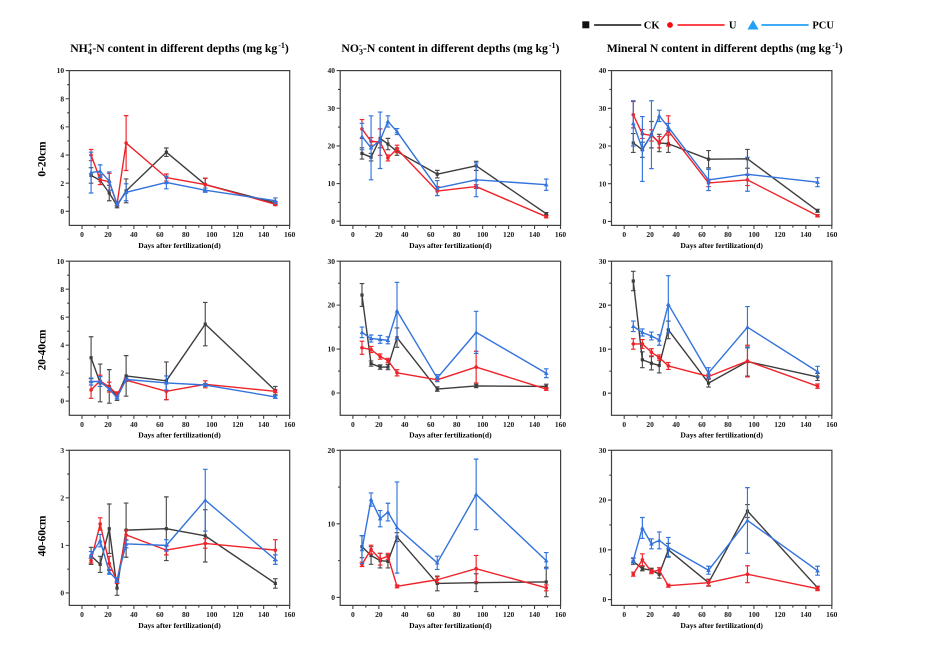 The image size is (934, 653). I want to click on svg-text: NH, so click(79, 48).